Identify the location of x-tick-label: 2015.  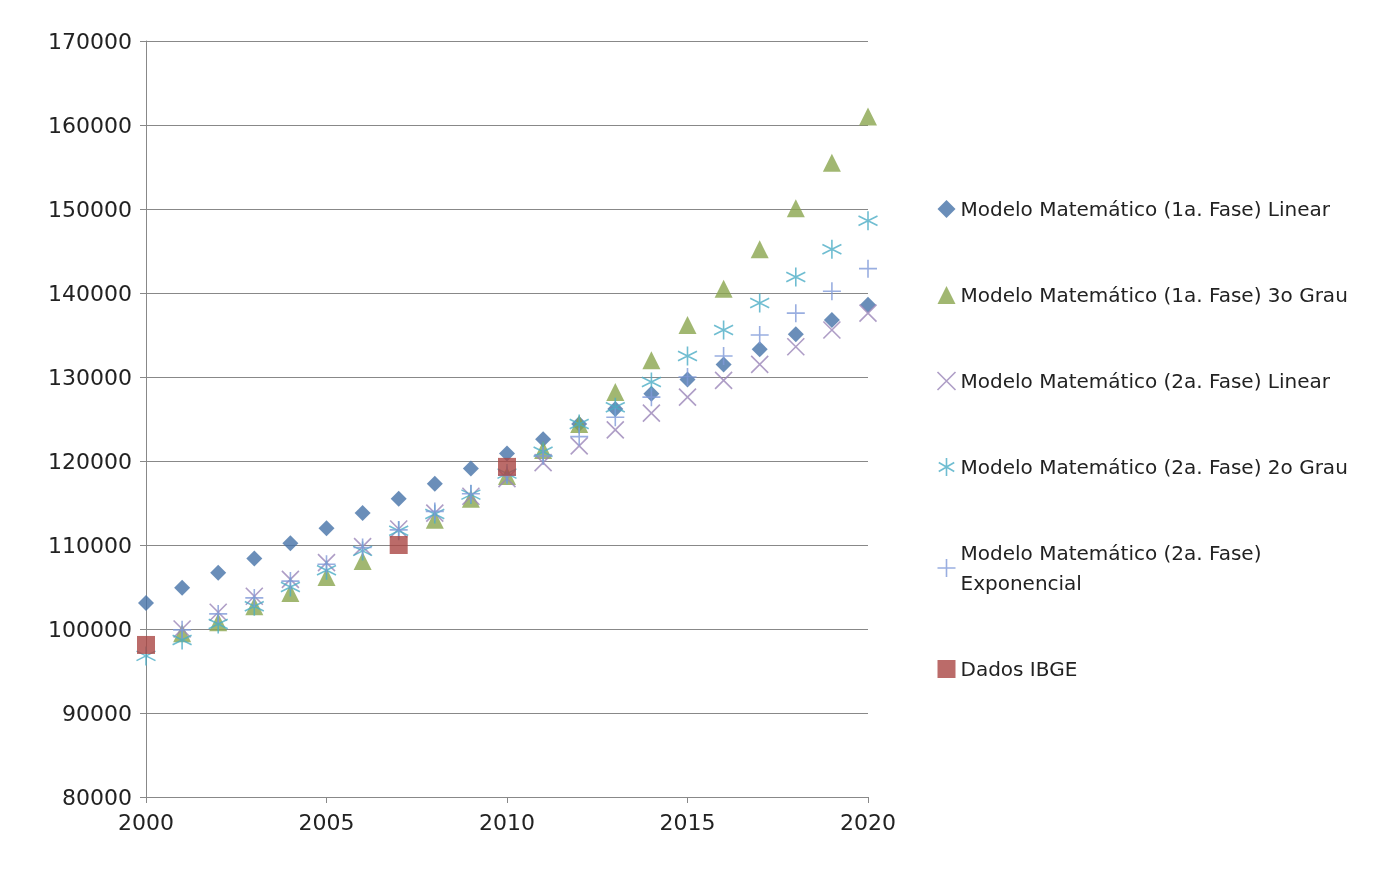
(687, 822).